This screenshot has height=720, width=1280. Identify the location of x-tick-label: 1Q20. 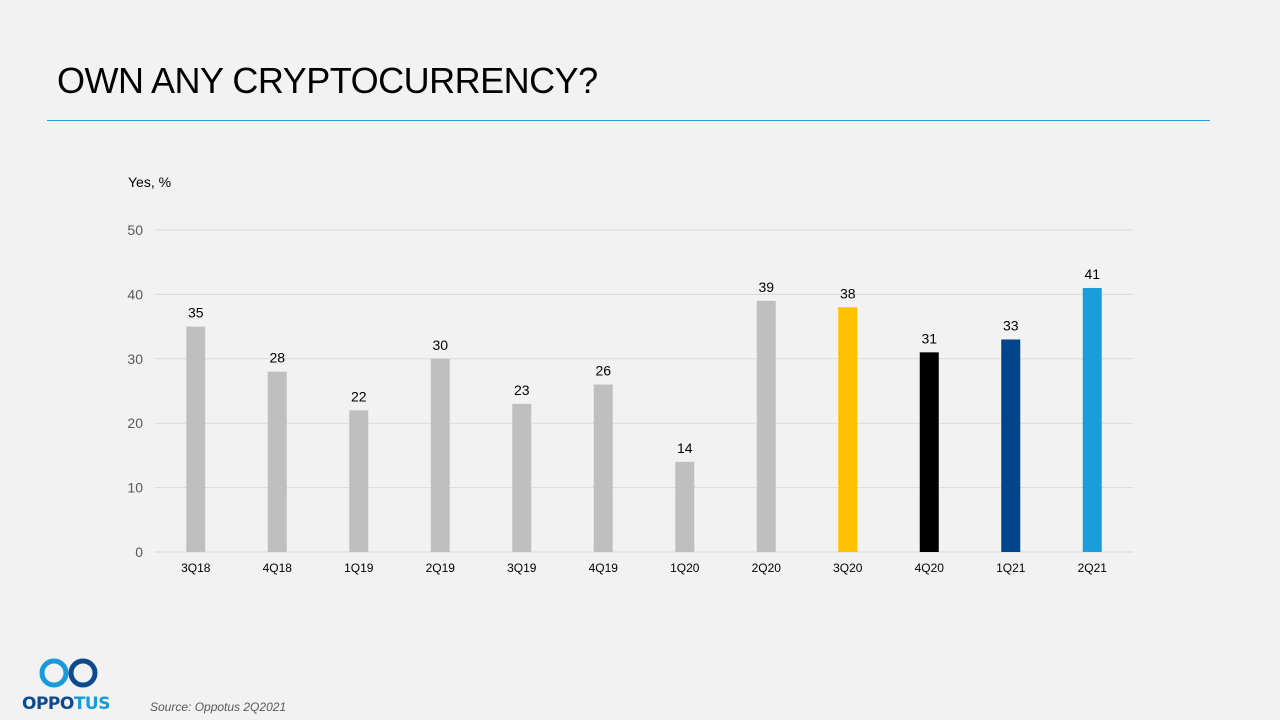
(685, 568).